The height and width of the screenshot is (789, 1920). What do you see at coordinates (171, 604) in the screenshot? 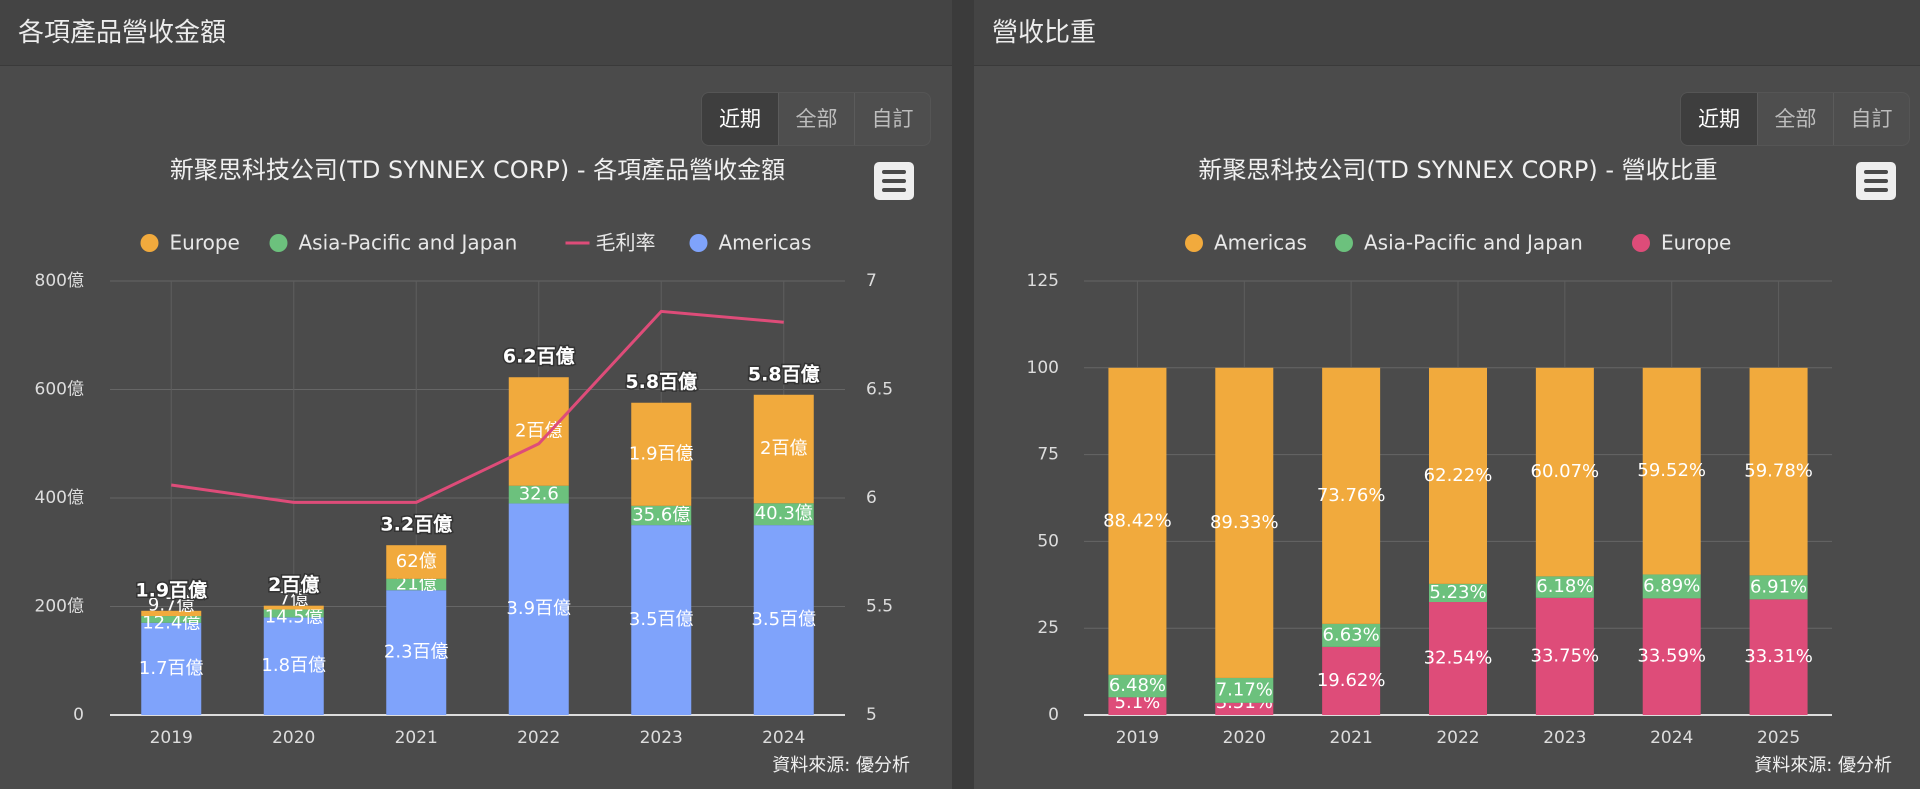
I see `bar-value-label: 9.7億` at bounding box center [171, 604].